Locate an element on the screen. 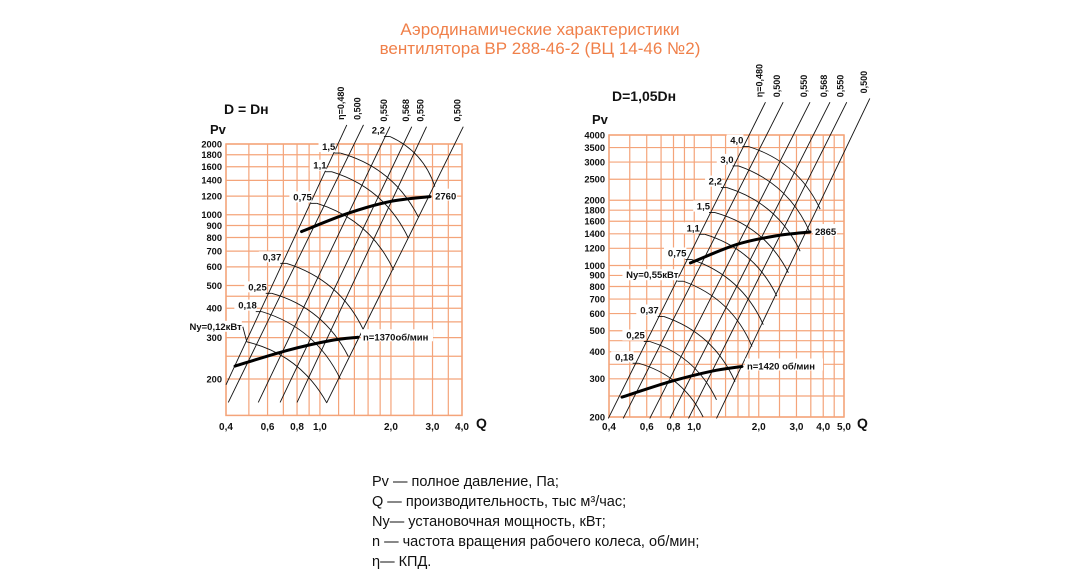 The height and width of the screenshot is (575, 1080). power-label: 0,75 is located at coordinates (677, 253).